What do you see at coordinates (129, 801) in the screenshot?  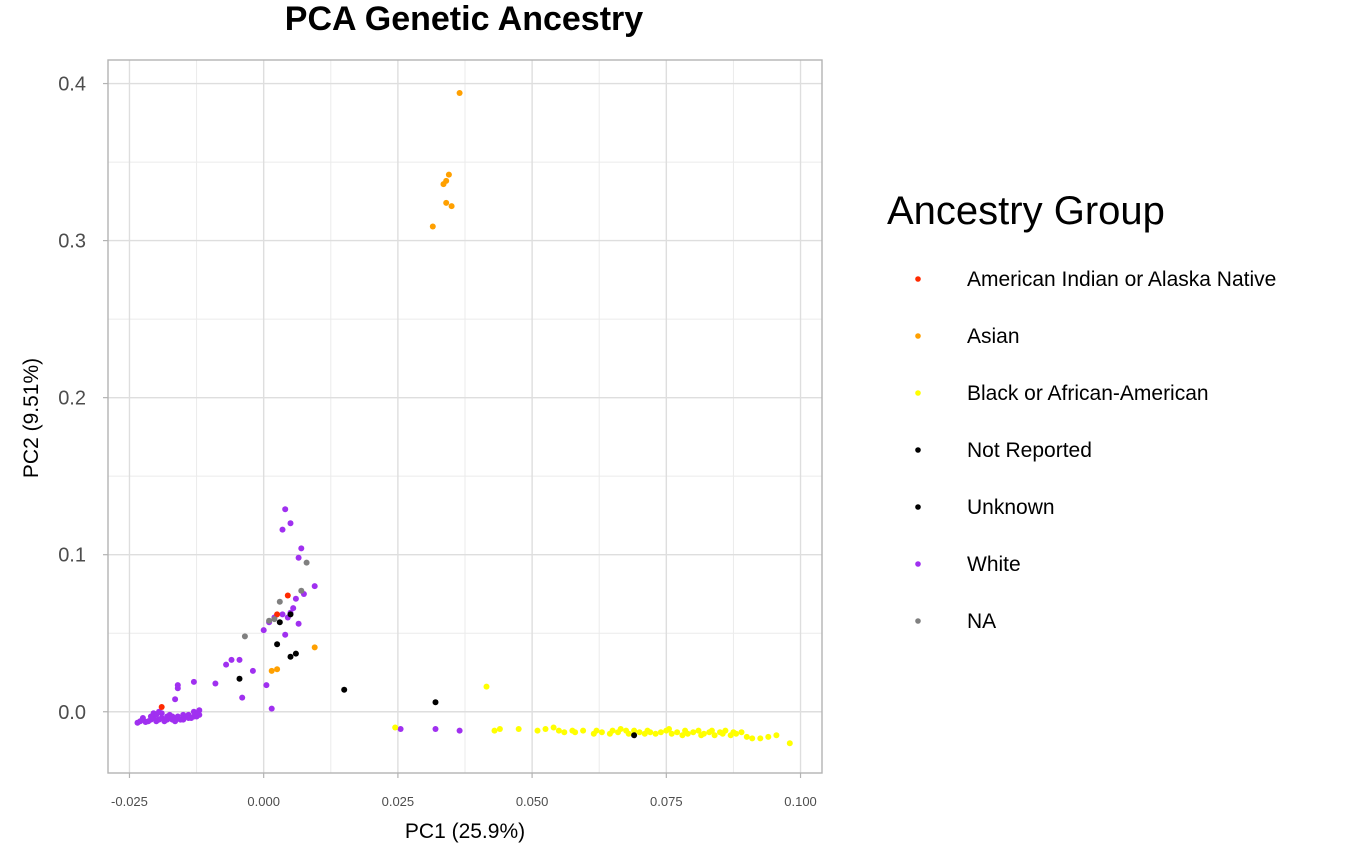 I see `x-tick-label: -0.025` at bounding box center [129, 801].